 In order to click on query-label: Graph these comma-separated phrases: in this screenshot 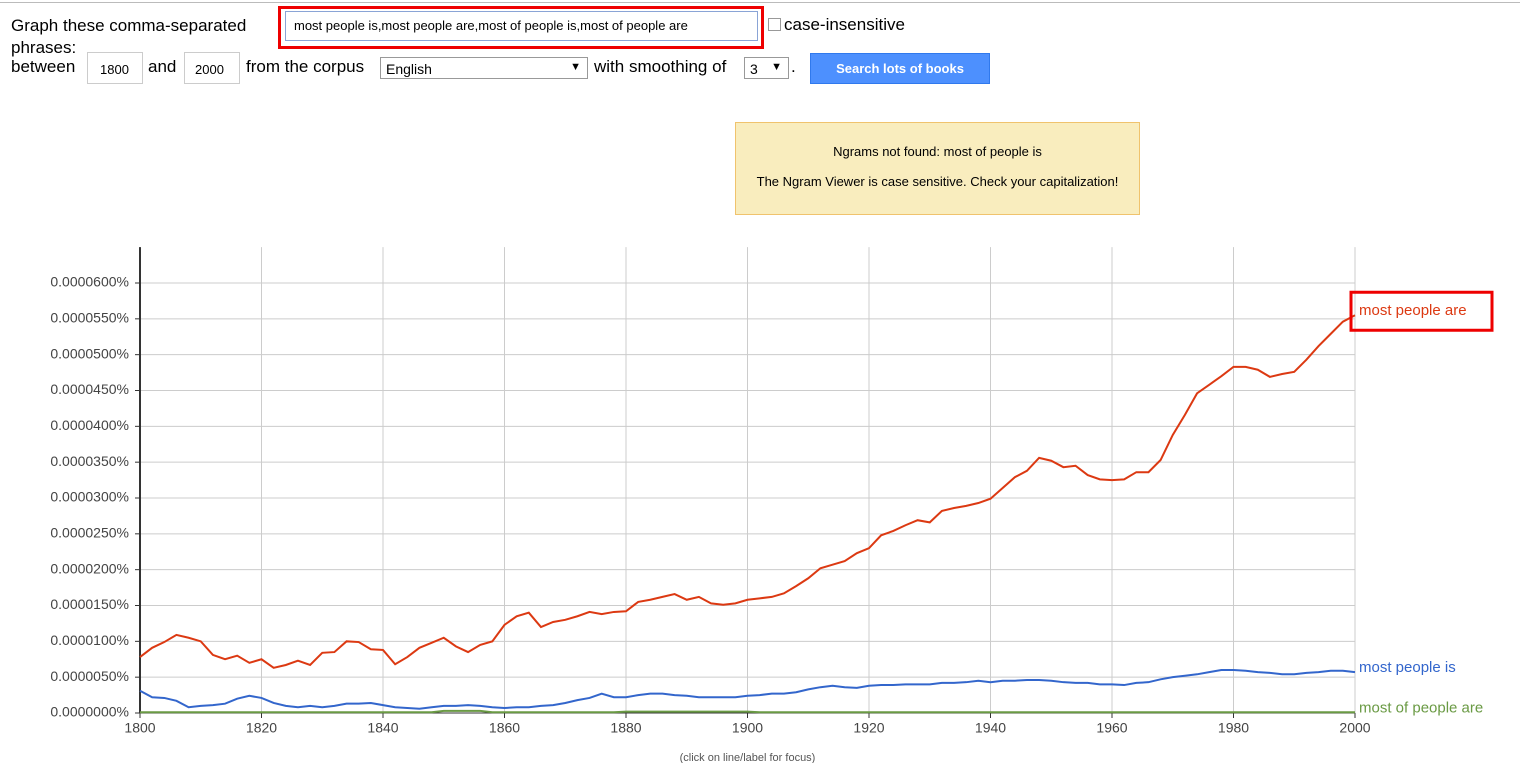, I will do `click(129, 36)`.